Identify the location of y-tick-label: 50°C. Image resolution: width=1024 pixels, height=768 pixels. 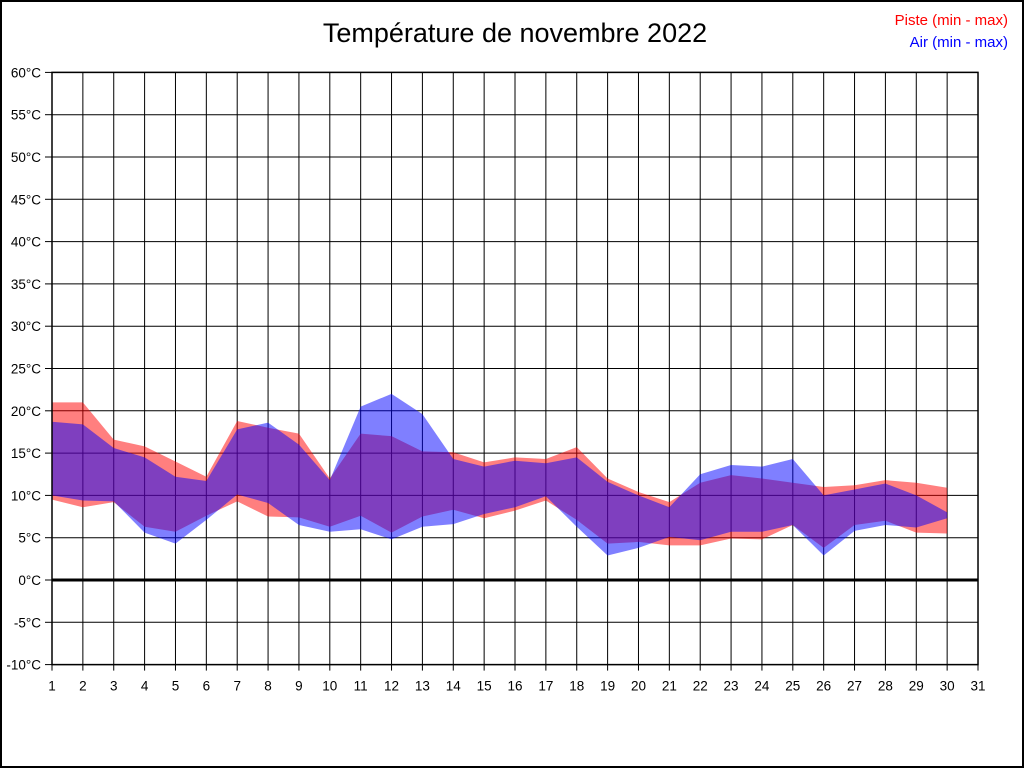
(26, 157).